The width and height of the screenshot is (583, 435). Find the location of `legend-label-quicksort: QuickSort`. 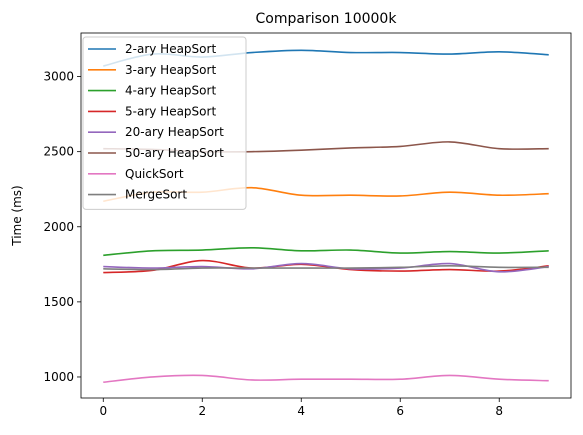

legend-label-quicksort: QuickSort is located at coordinates (154, 174).